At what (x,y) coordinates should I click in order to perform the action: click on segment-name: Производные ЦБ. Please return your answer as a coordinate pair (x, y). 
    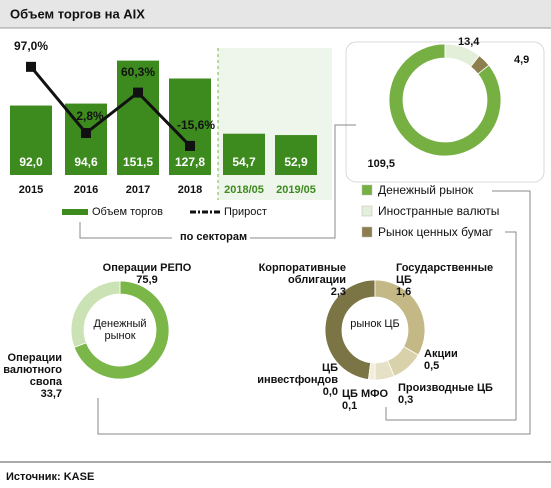
    Looking at the image, I should click on (445, 388).